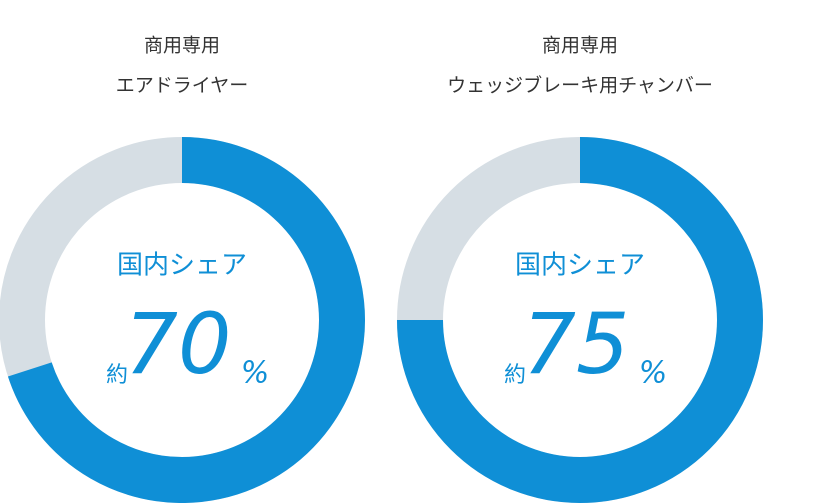 This screenshot has width=840, height=503. I want to click on value-label: 70, so click(178, 344).